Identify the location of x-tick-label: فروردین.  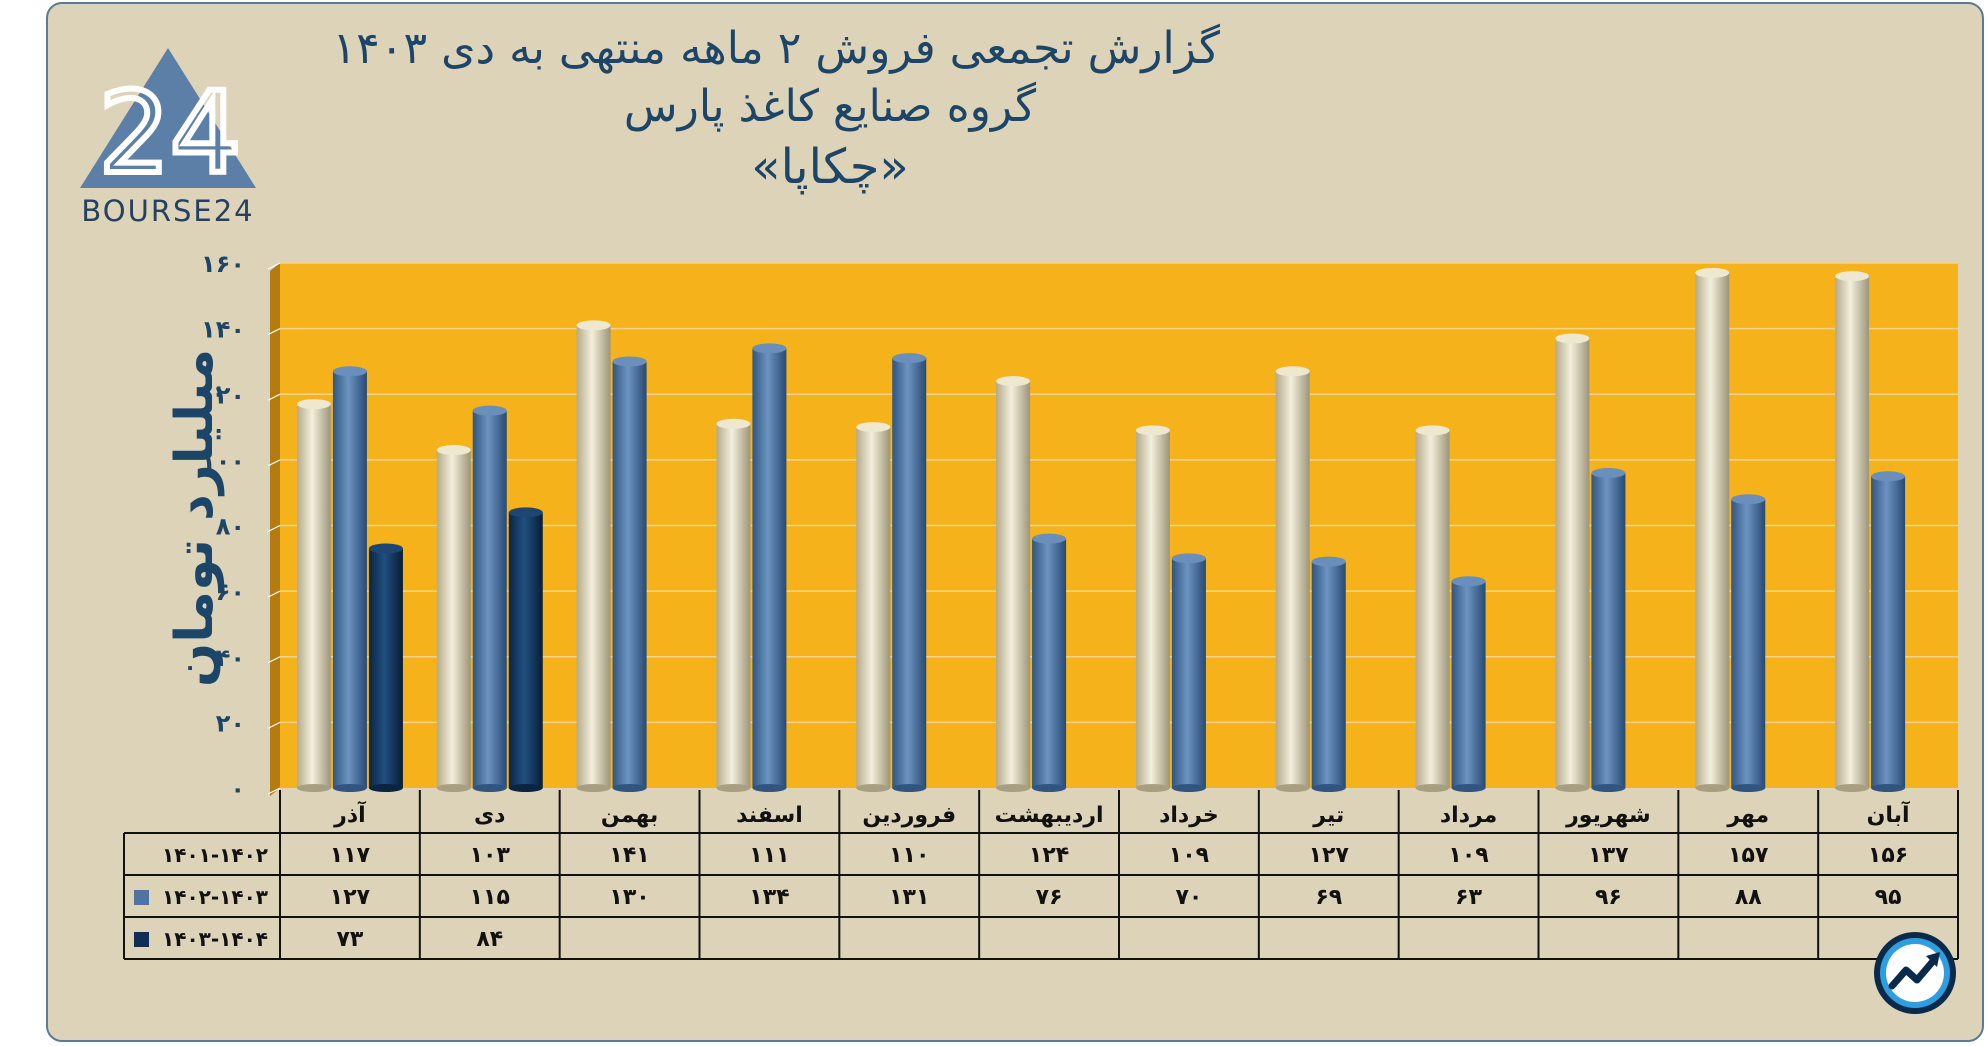
(909, 815).